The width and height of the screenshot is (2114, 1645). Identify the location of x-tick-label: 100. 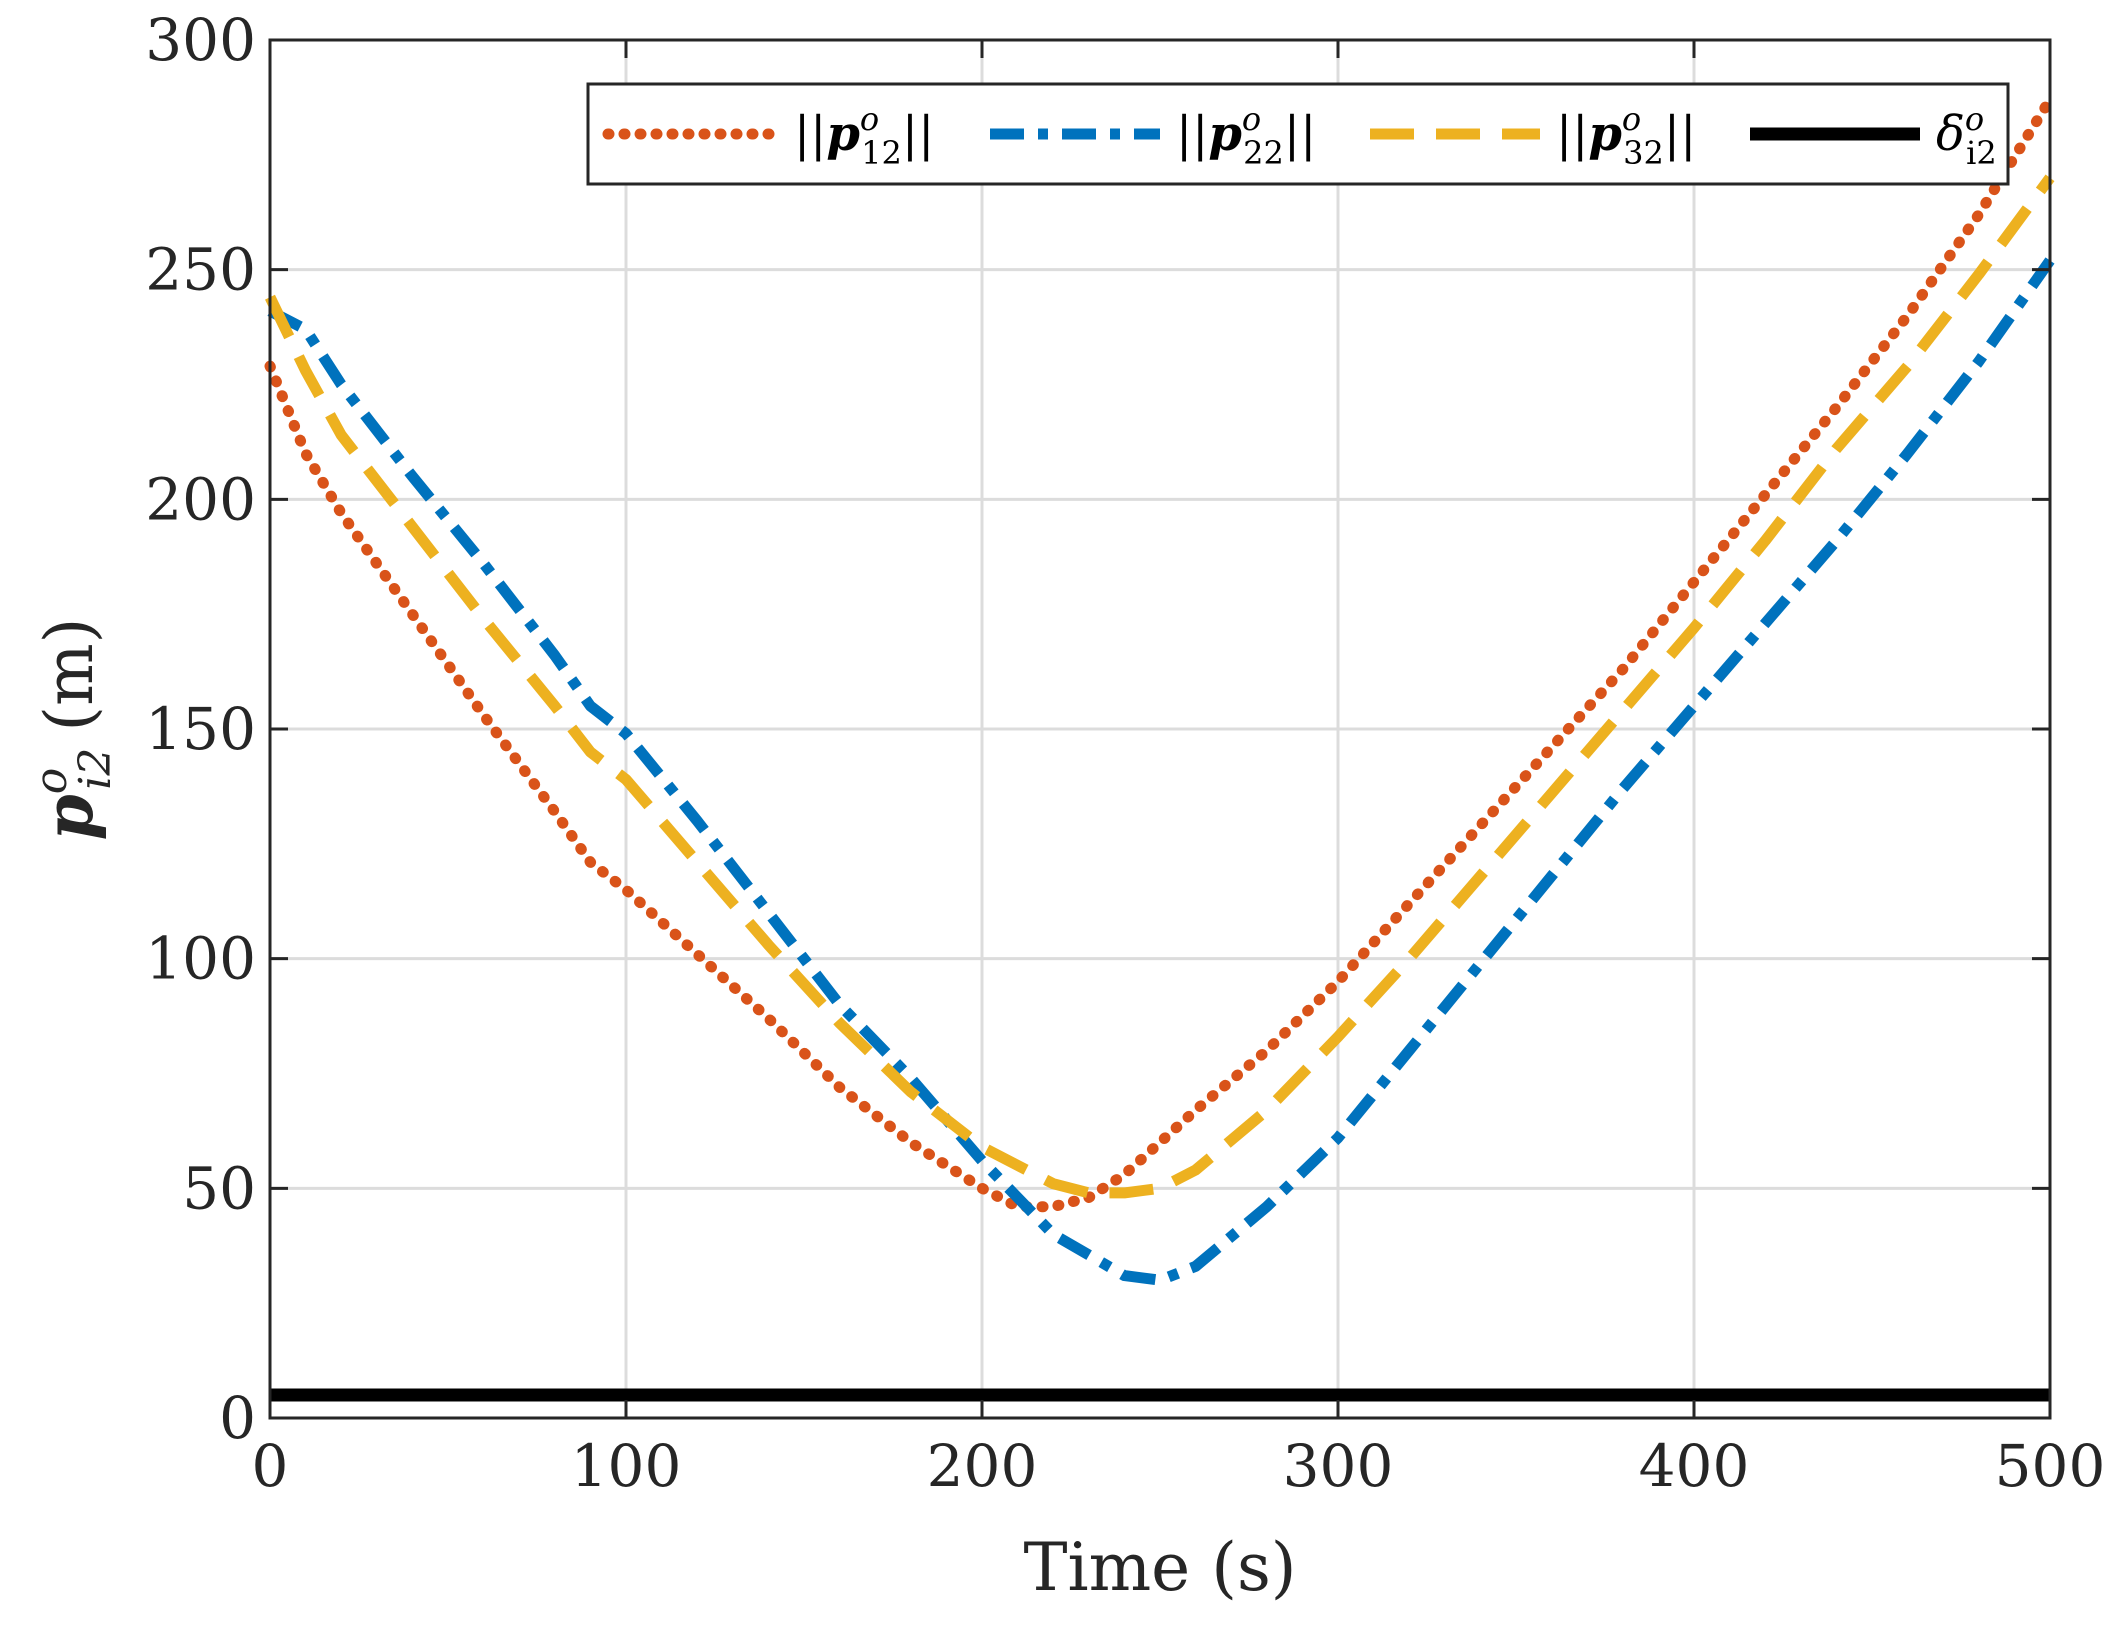
(626, 1466).